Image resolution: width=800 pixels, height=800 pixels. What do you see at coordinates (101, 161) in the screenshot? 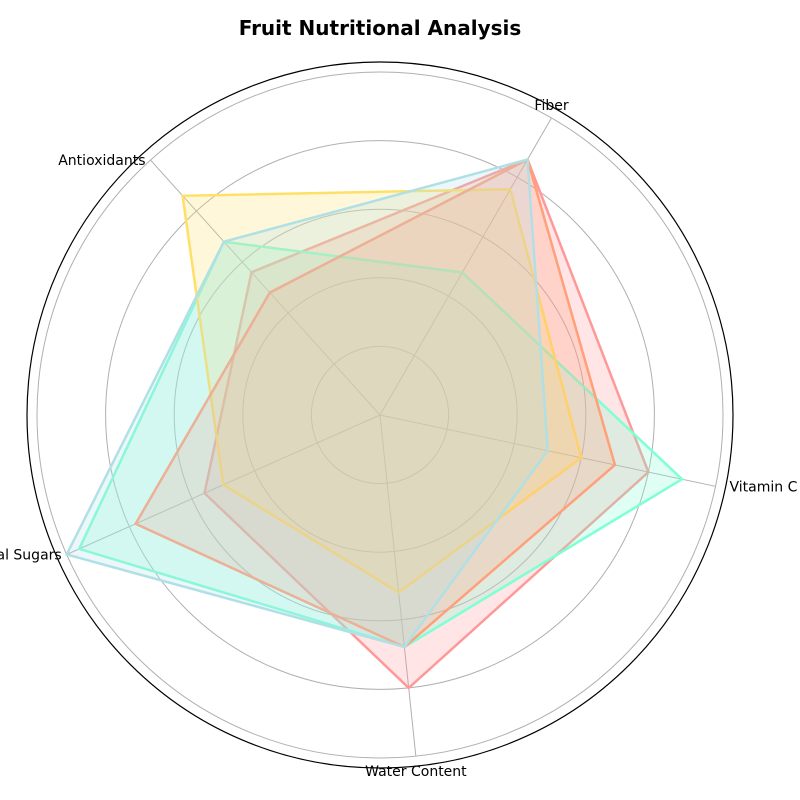
I see `axis-label-antioxidants: Antioxidants` at bounding box center [101, 161].